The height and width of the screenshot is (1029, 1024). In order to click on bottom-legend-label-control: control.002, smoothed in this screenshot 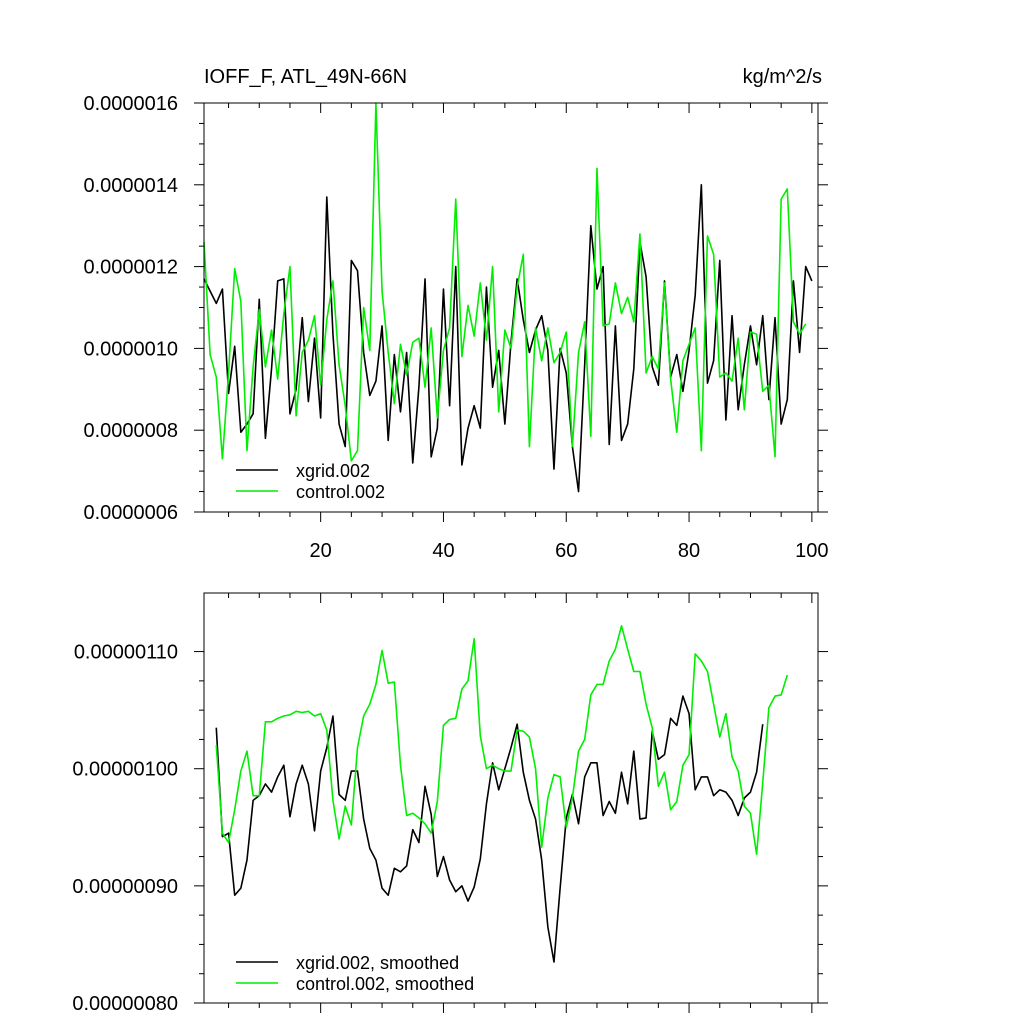, I will do `click(385, 984)`.